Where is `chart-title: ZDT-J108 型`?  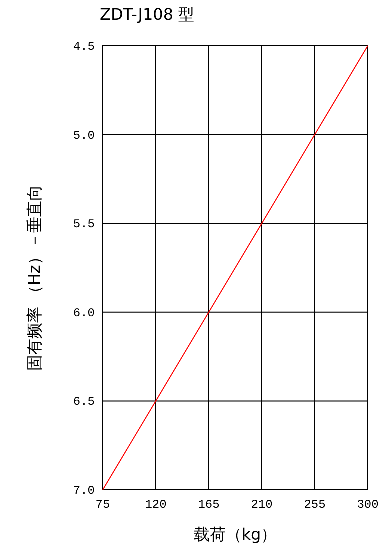
chart-title: ZDT-J108 型 is located at coordinates (147, 14).